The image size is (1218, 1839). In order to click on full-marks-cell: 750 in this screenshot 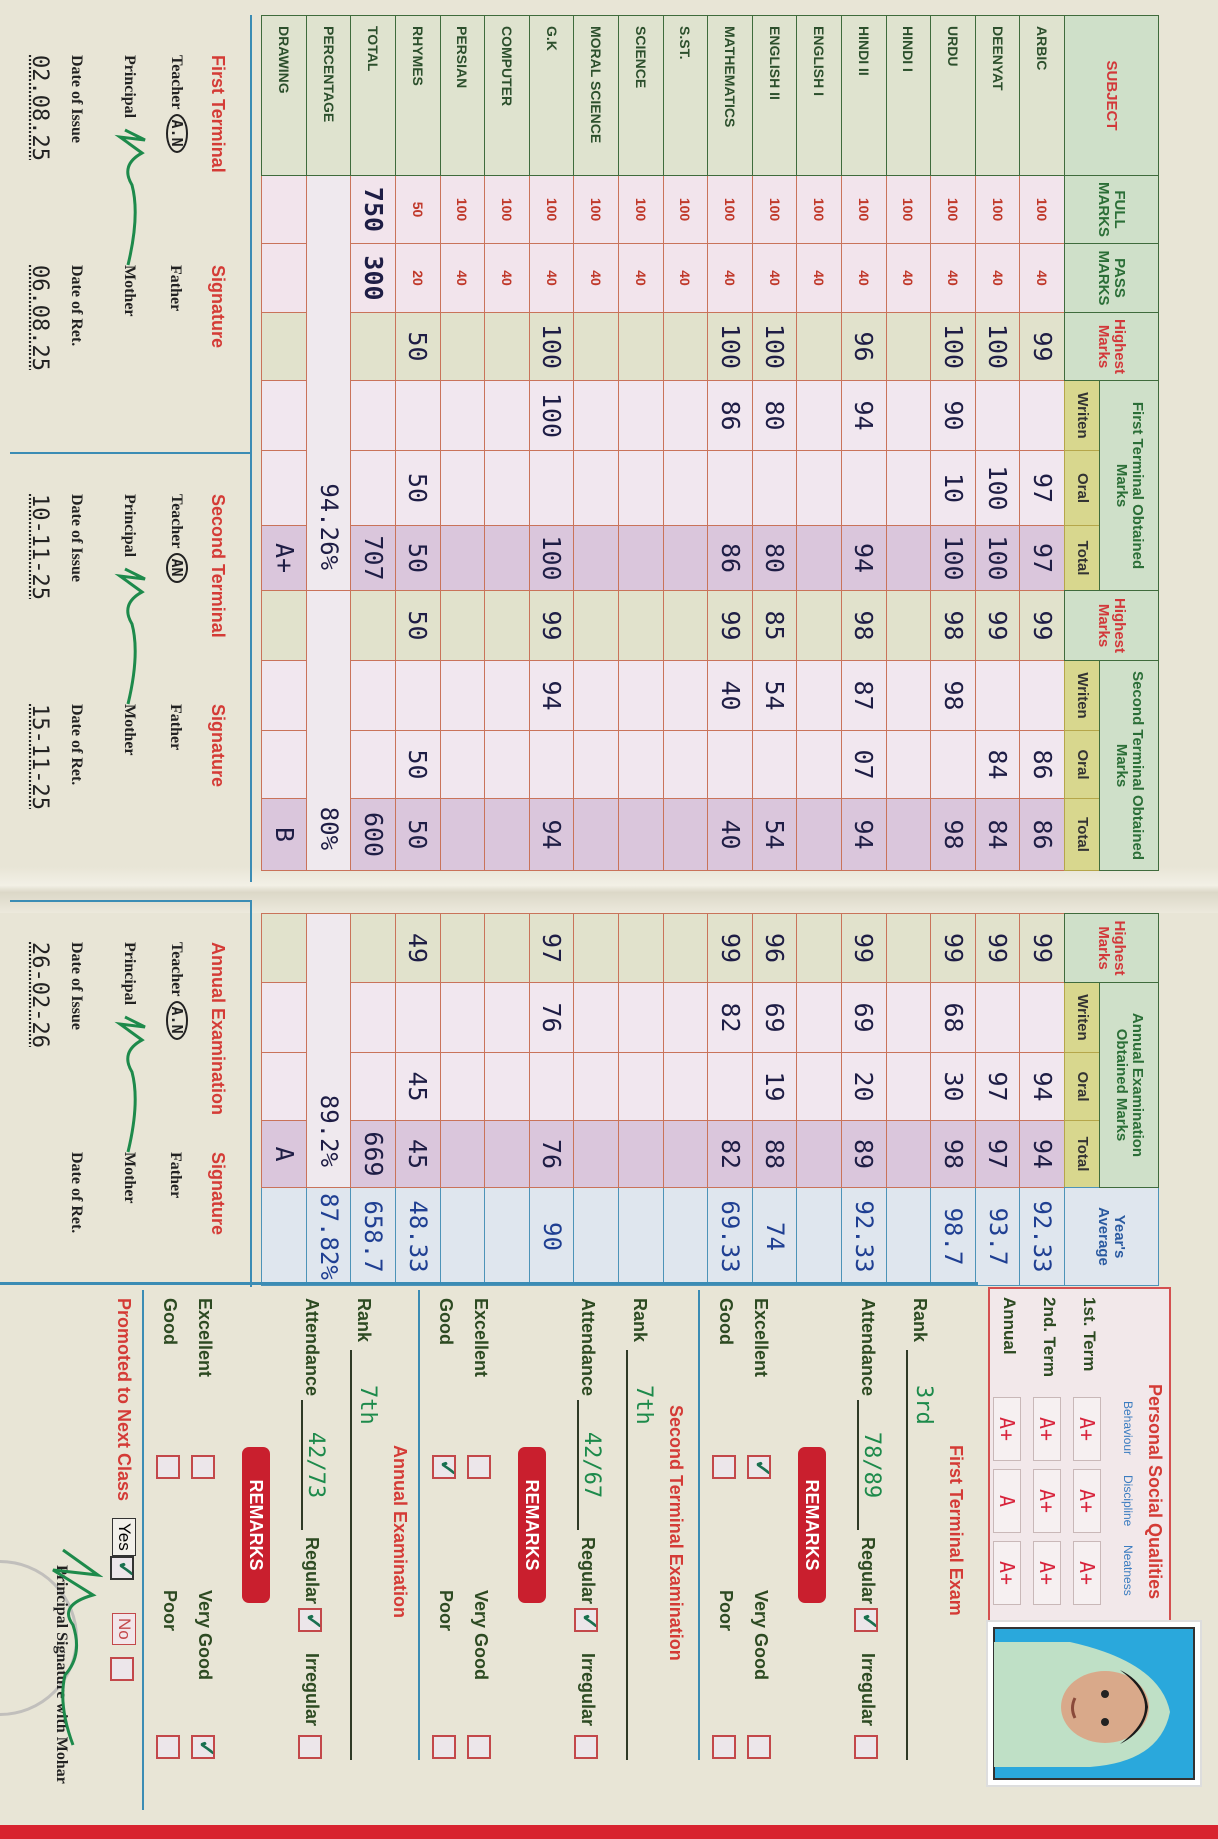, I will do `click(373, 209)`.